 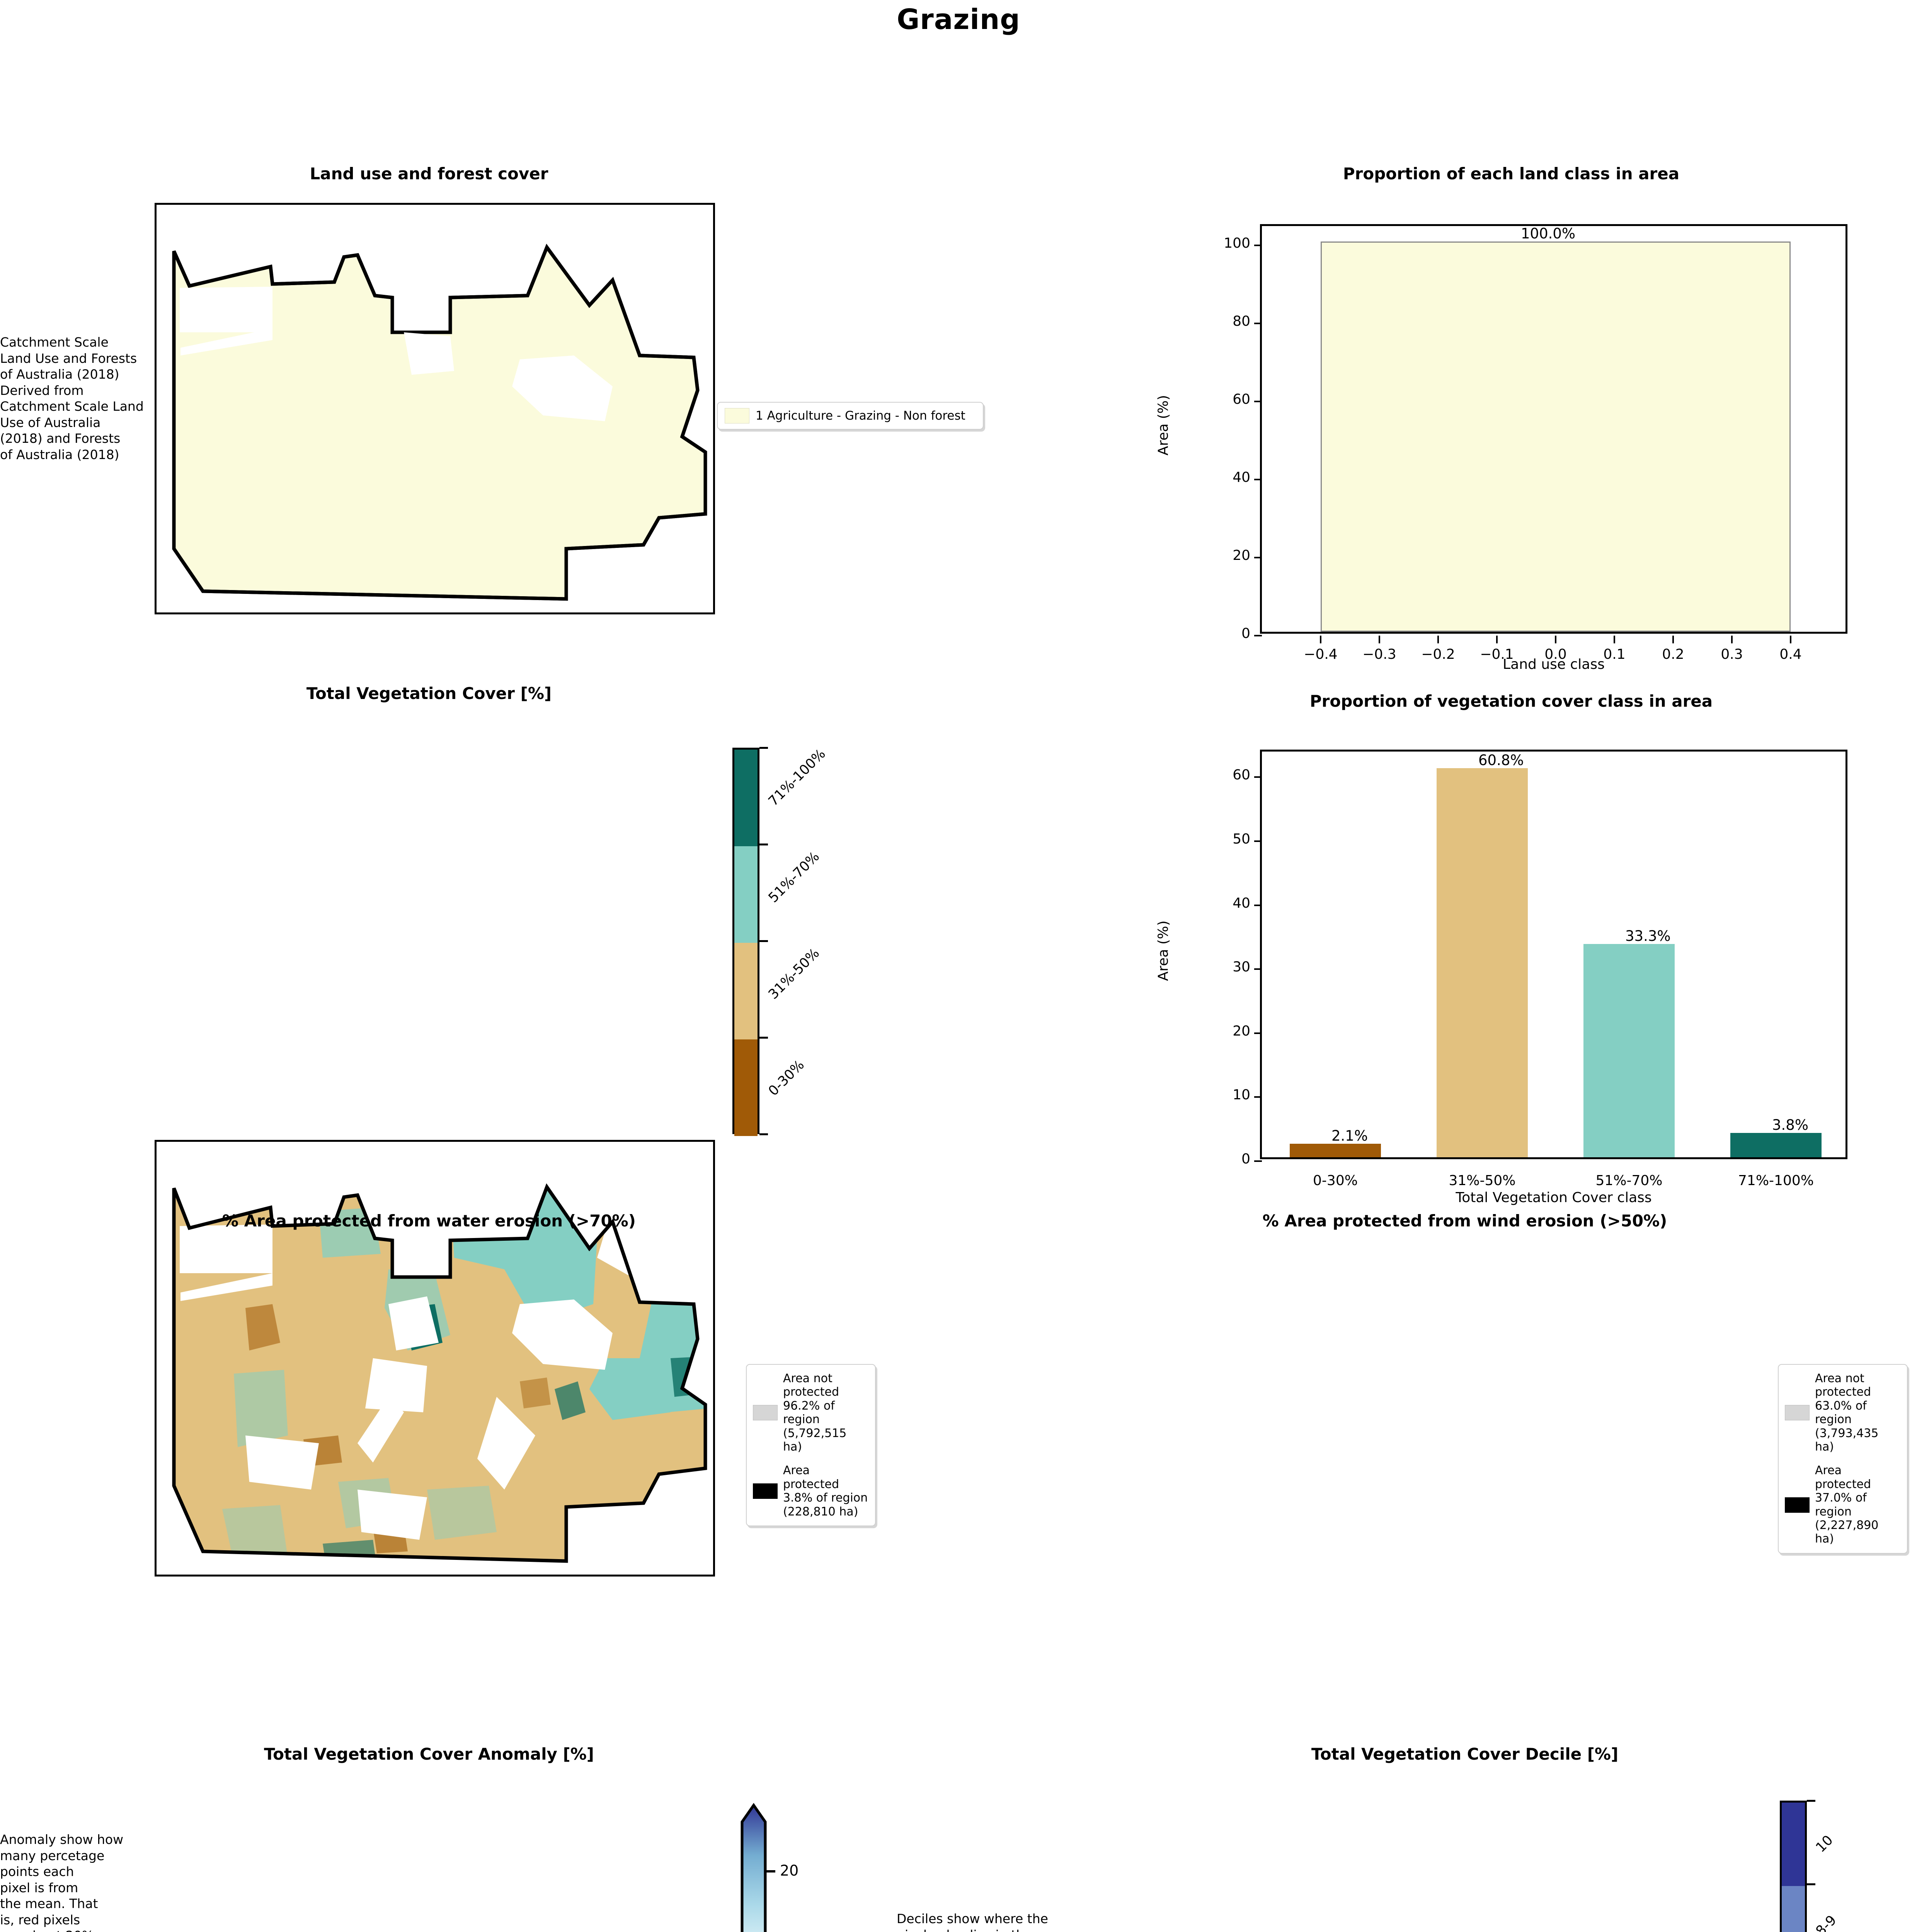 I want to click on veg-class-bar-label: 60.8%, so click(x=1501, y=760).